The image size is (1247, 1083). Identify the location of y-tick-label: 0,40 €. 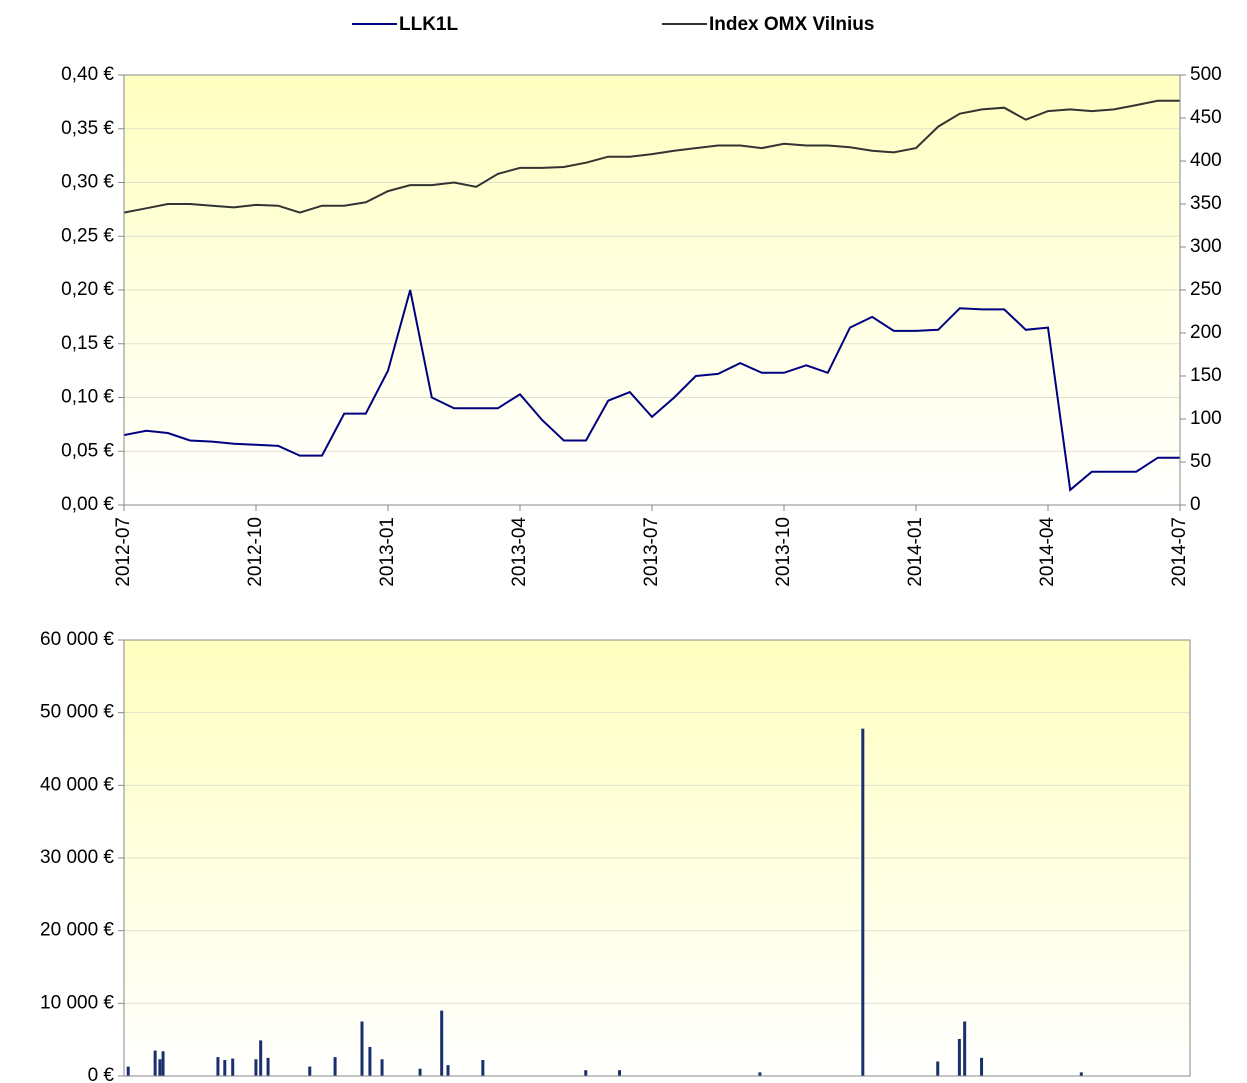
(87, 74).